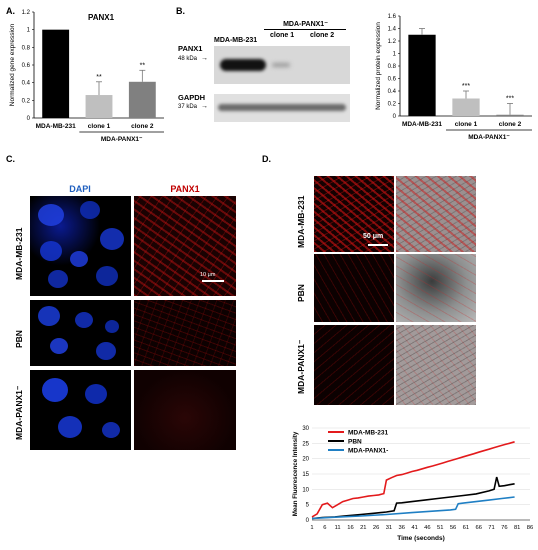 The image size is (538, 550). What do you see at coordinates (208, 275) in the screenshot?
I see `scale-label-c: 10 μm` at bounding box center [208, 275].